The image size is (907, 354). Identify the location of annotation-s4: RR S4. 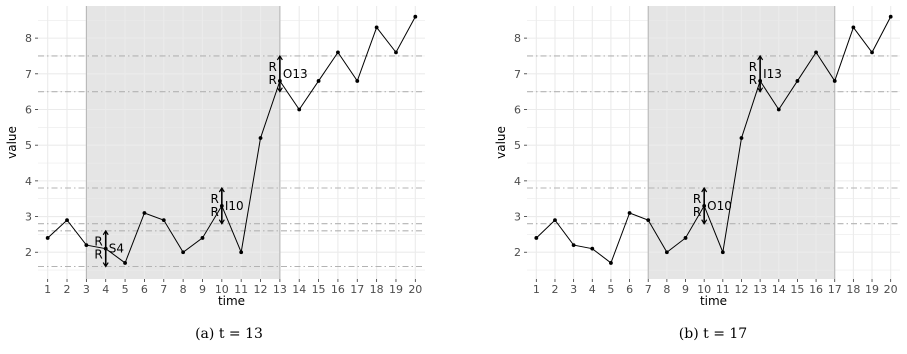
(109, 248).